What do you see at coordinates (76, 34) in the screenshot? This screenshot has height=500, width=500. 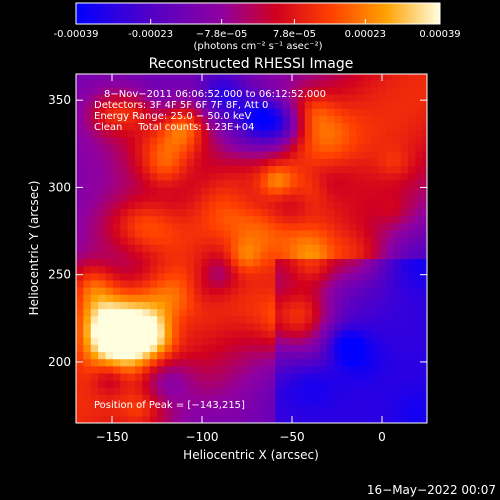 I see `colorbar-tick-label: -0.00039` at bounding box center [76, 34].